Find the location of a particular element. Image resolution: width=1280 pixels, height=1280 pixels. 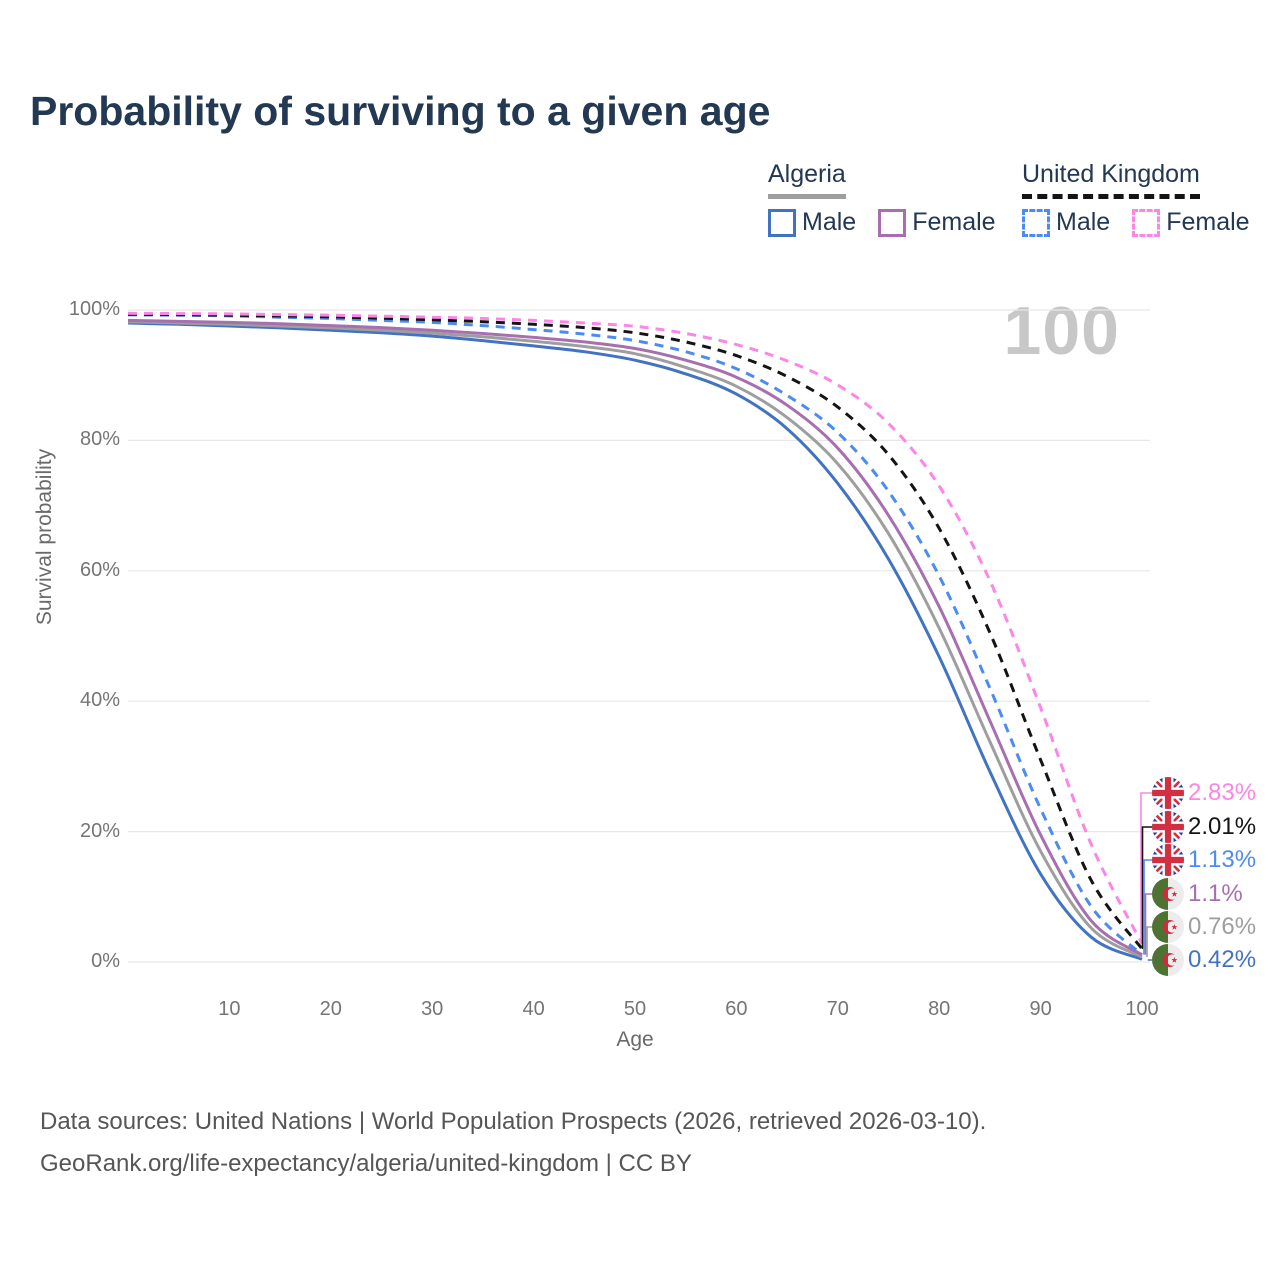

legend-group-uk: United Kingdom Male Female is located at coordinates (1136, 198).